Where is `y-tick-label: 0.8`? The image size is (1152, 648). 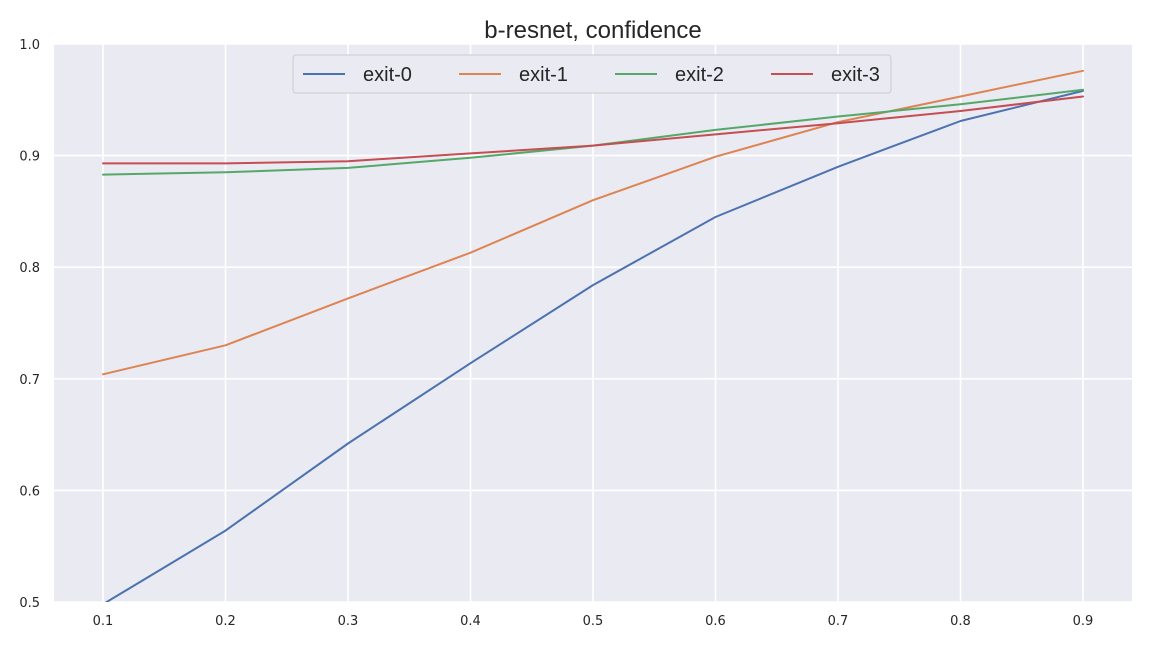 y-tick-label: 0.8 is located at coordinates (29, 268).